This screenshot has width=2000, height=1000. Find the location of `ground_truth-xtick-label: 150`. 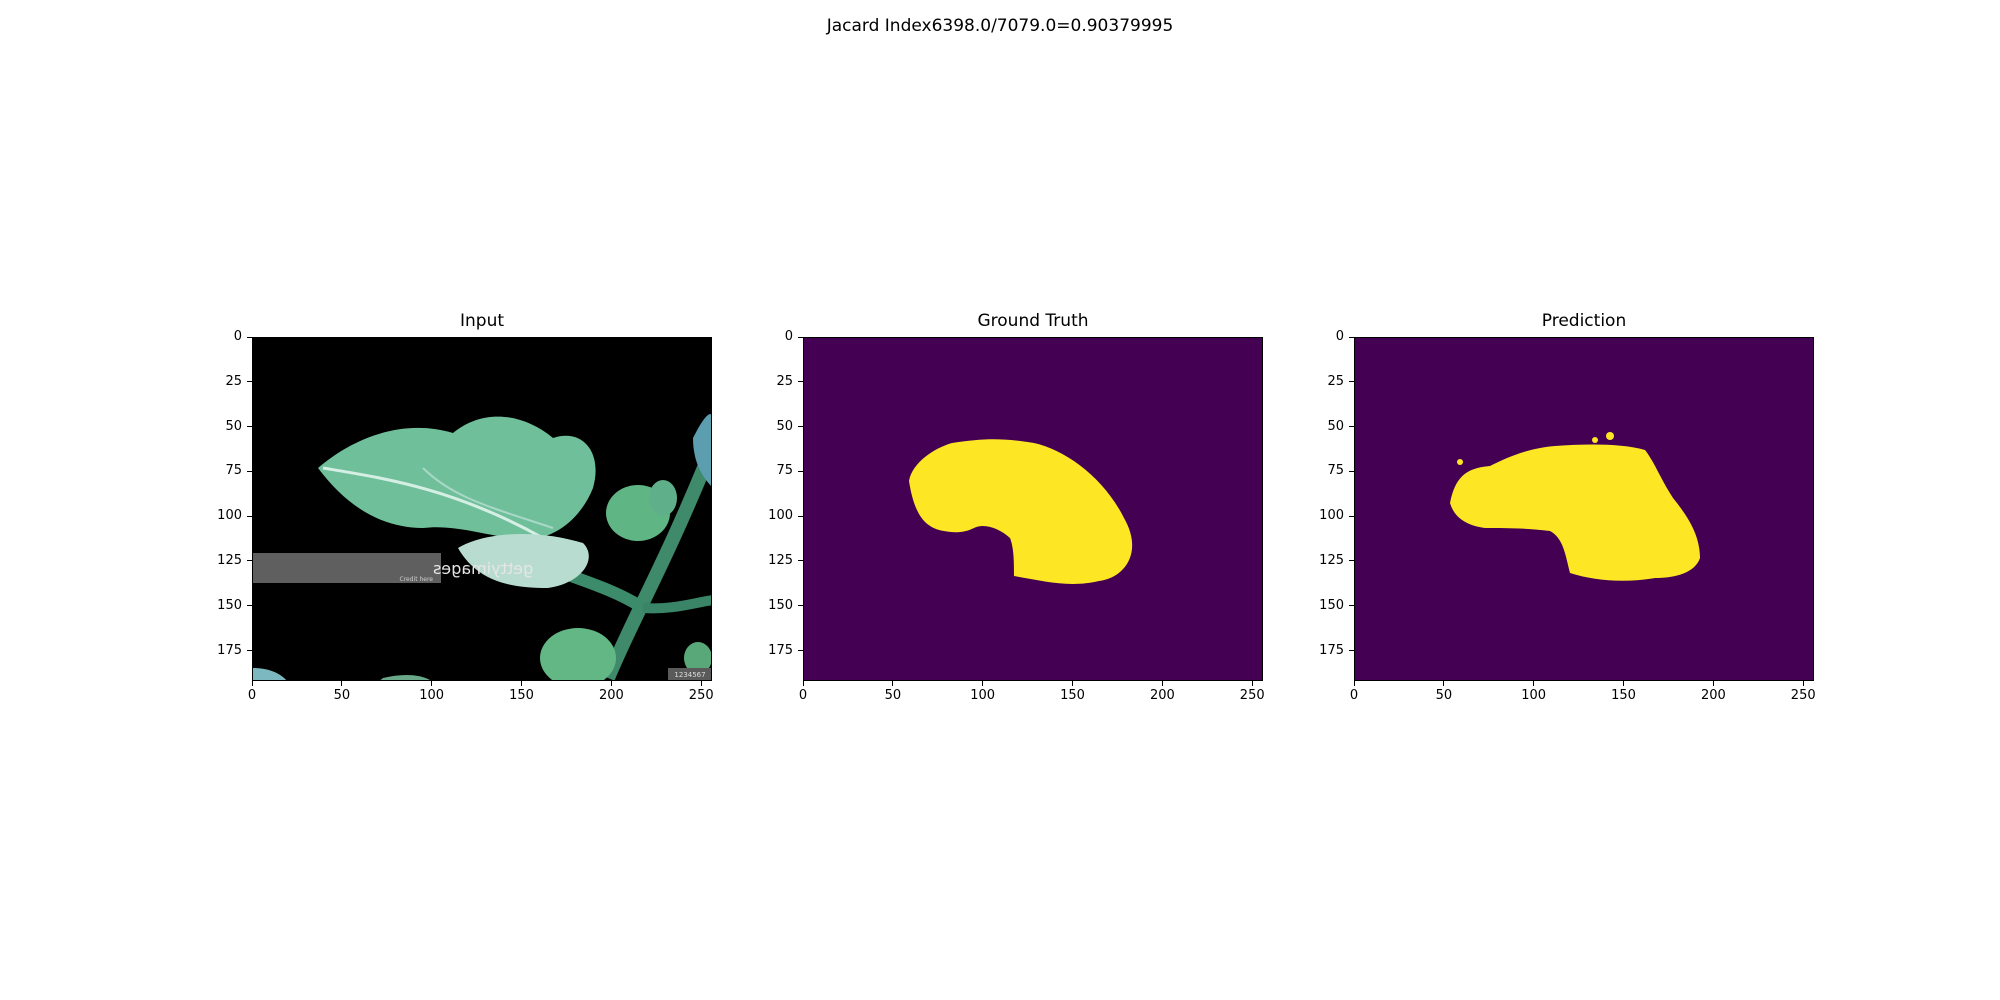

ground_truth-xtick-label: 150 is located at coordinates (1073, 695).